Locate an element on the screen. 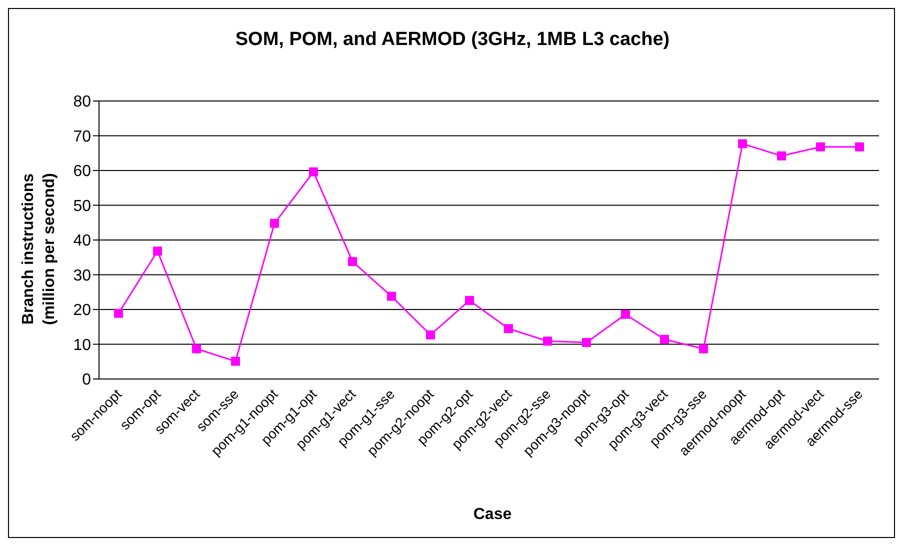 This screenshot has width=903, height=546. y-tick-label: 30 is located at coordinates (82, 275).